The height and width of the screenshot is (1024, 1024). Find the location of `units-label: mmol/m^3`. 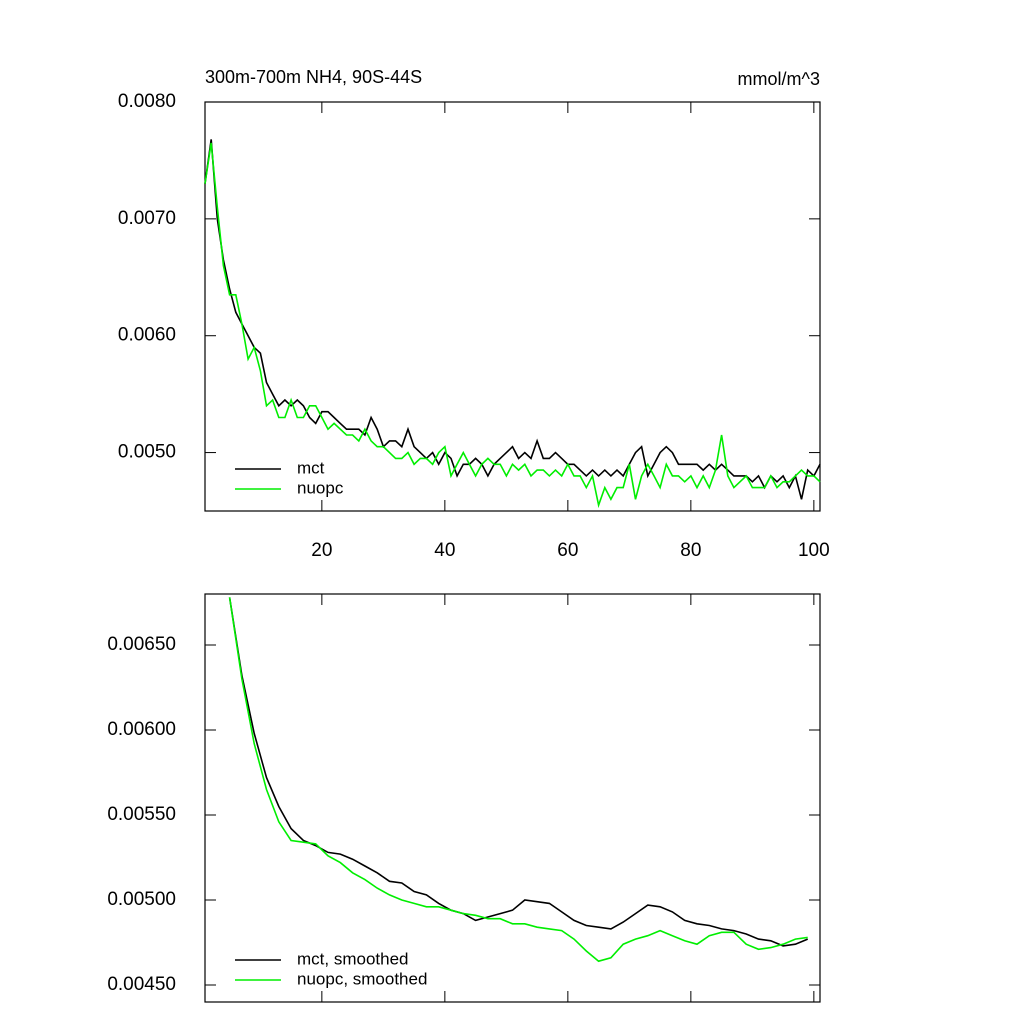

units-label: mmol/m^3 is located at coordinates (779, 79).